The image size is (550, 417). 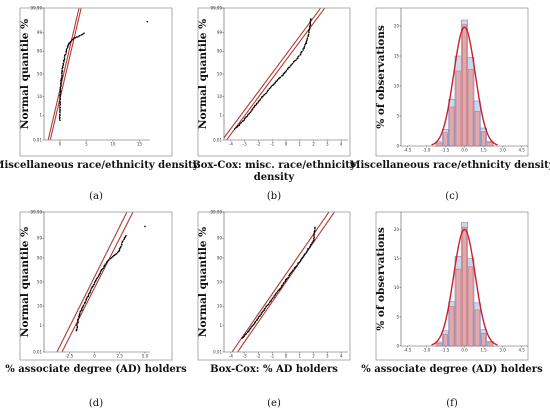 I want to click on x-tick-label: -3, so click(x=245, y=144).